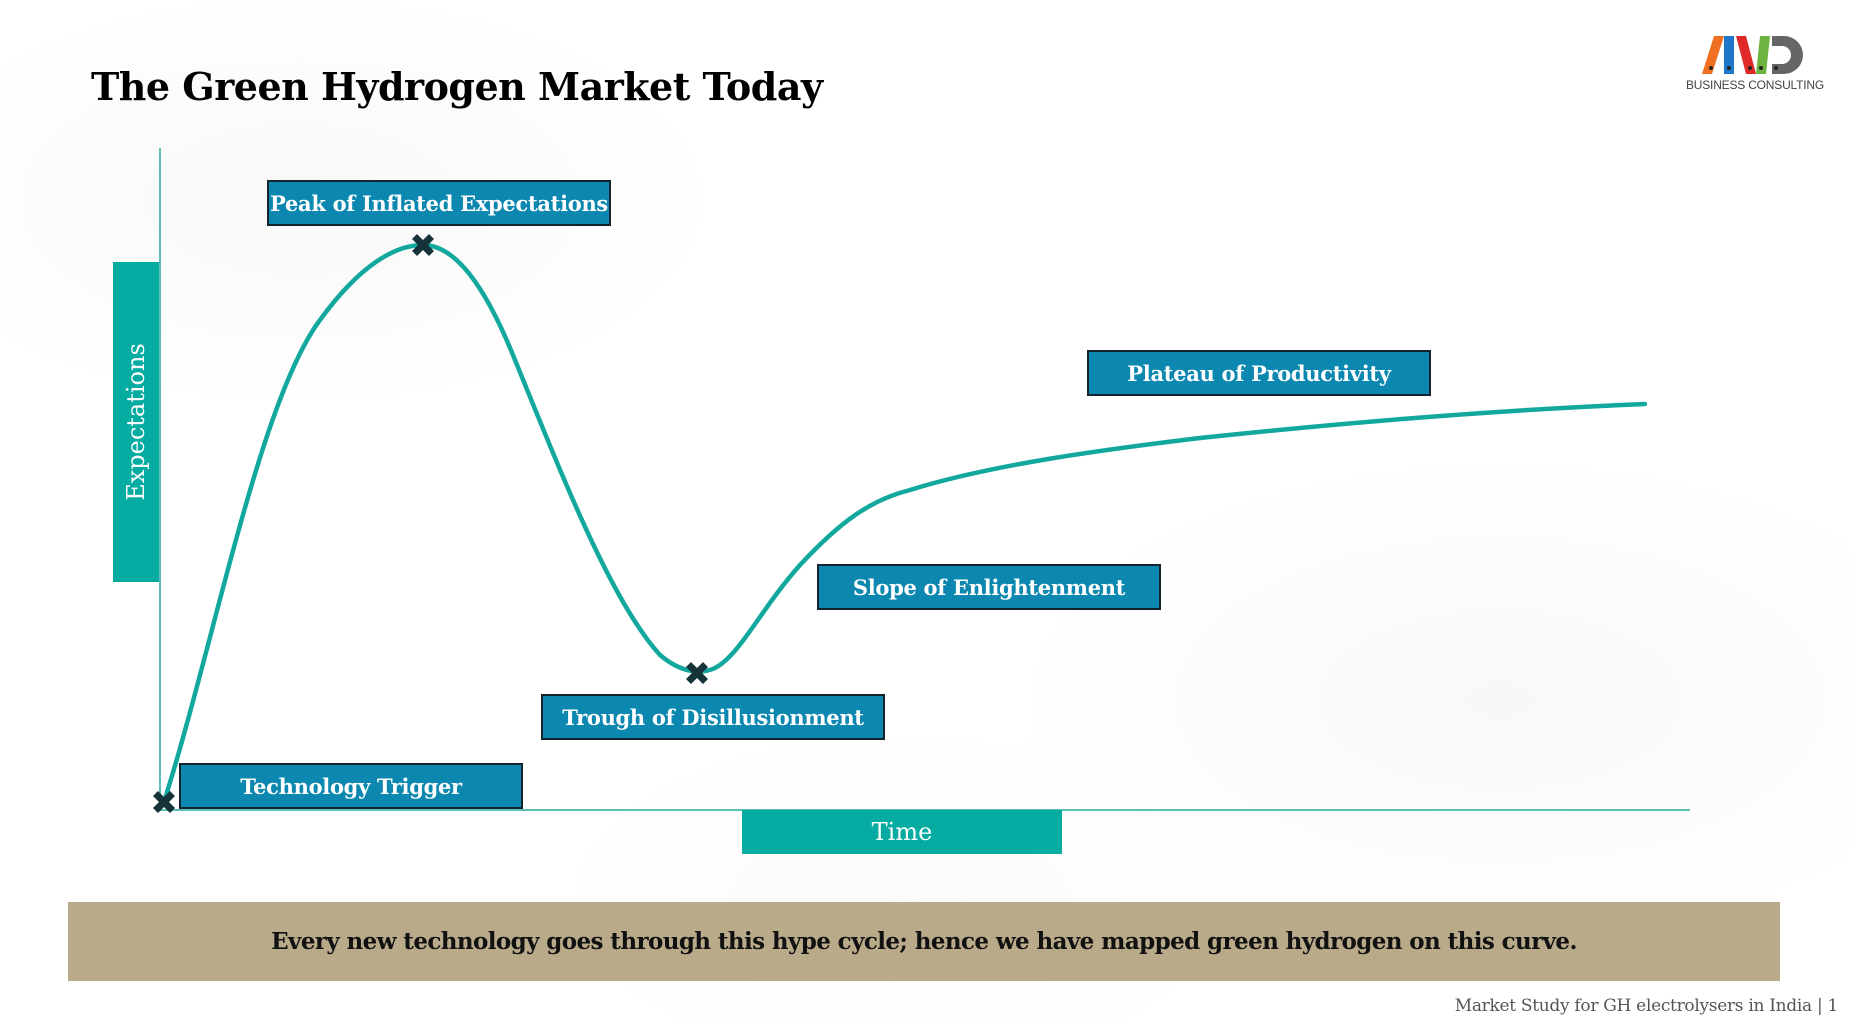  Describe the element at coordinates (1754, 85) in the screenshot. I see `logo-caption: BUSINESS CONSULTING` at that location.